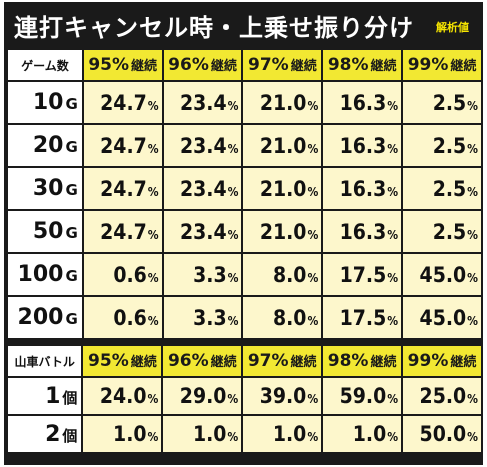  What do you see at coordinates (244, 145) in the screenshot?
I see `table-row: 20 G 24.7% 23.4% 21.0% 16.3% 2.5%` at bounding box center [244, 145].